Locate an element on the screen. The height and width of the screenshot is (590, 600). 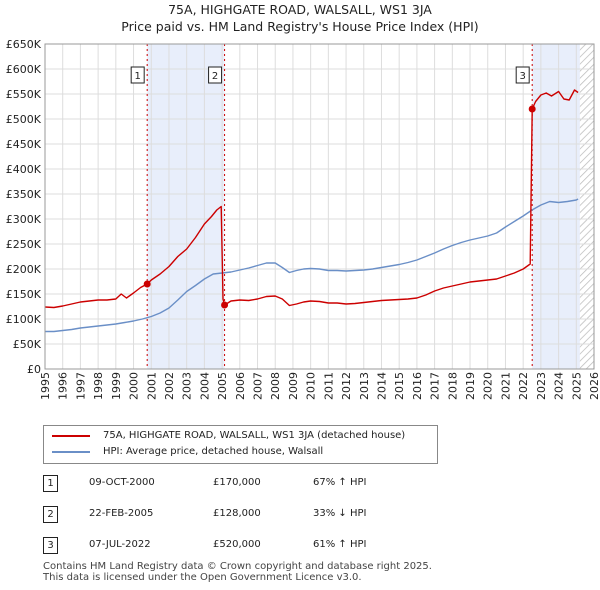
y-tick-label: £100K is located at coordinates (24, 319).